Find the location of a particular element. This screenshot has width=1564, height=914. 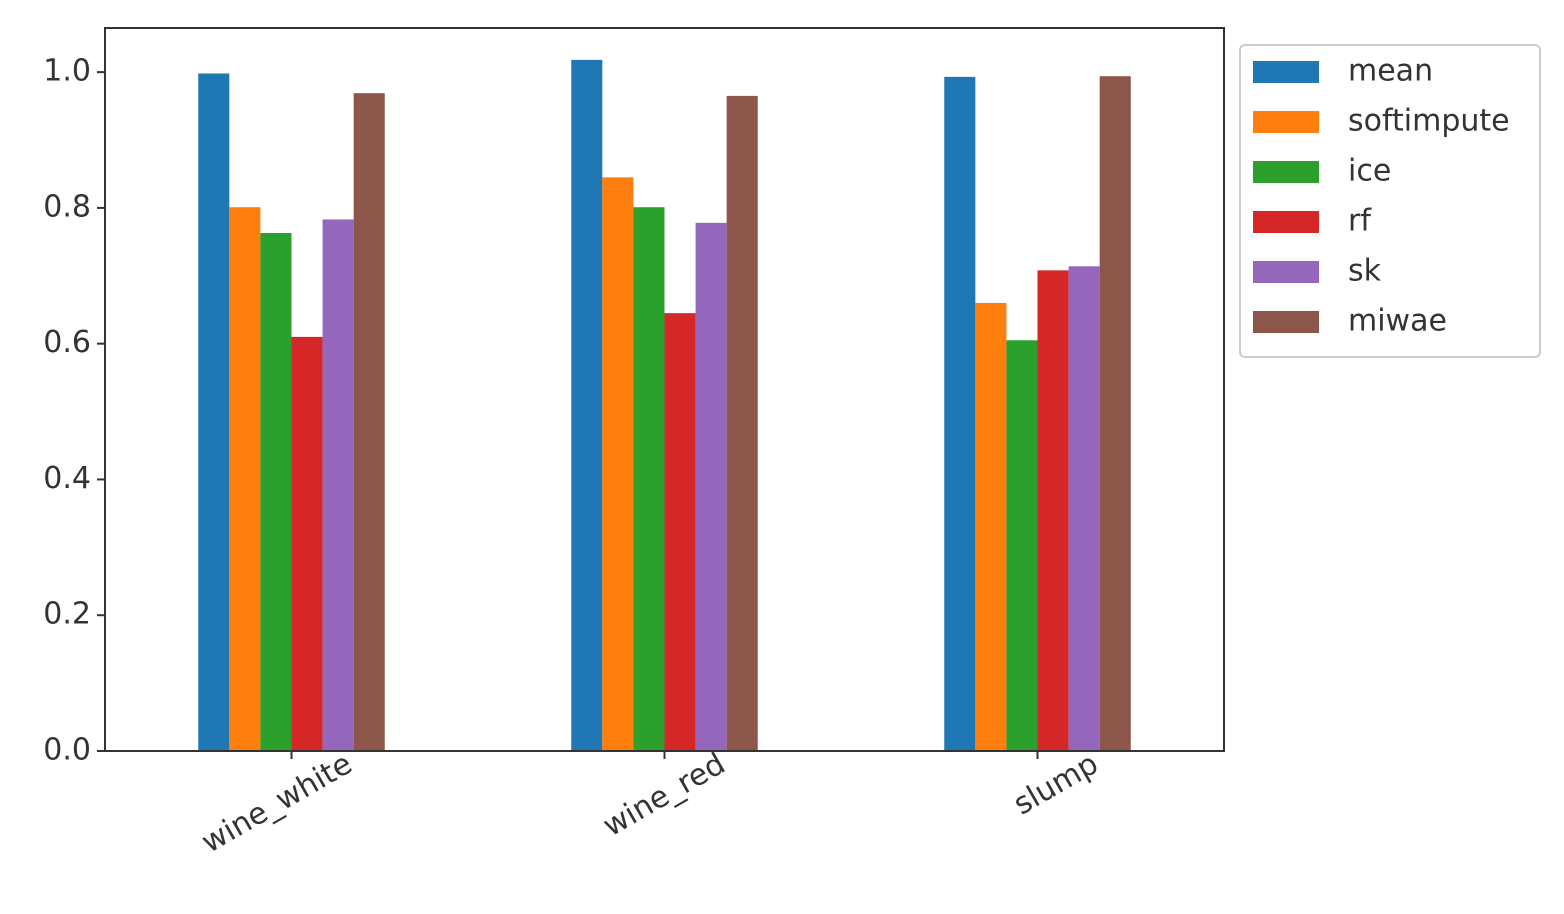

y-tick-label: 0.6 is located at coordinates (67, 342).